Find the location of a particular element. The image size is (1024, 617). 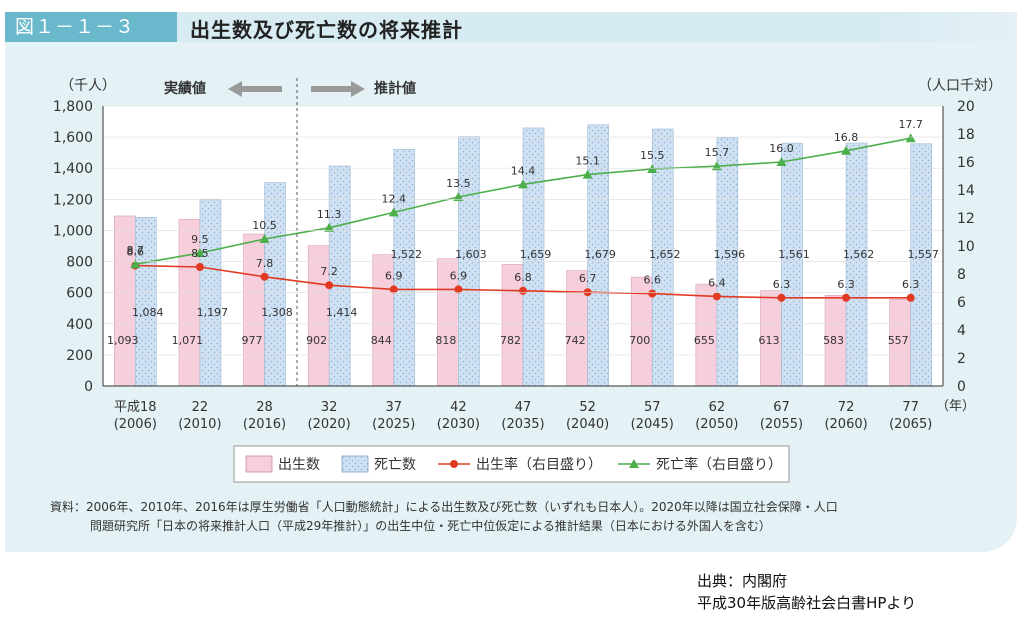

birth-rate-value-label: 6.4 is located at coordinates (717, 282).